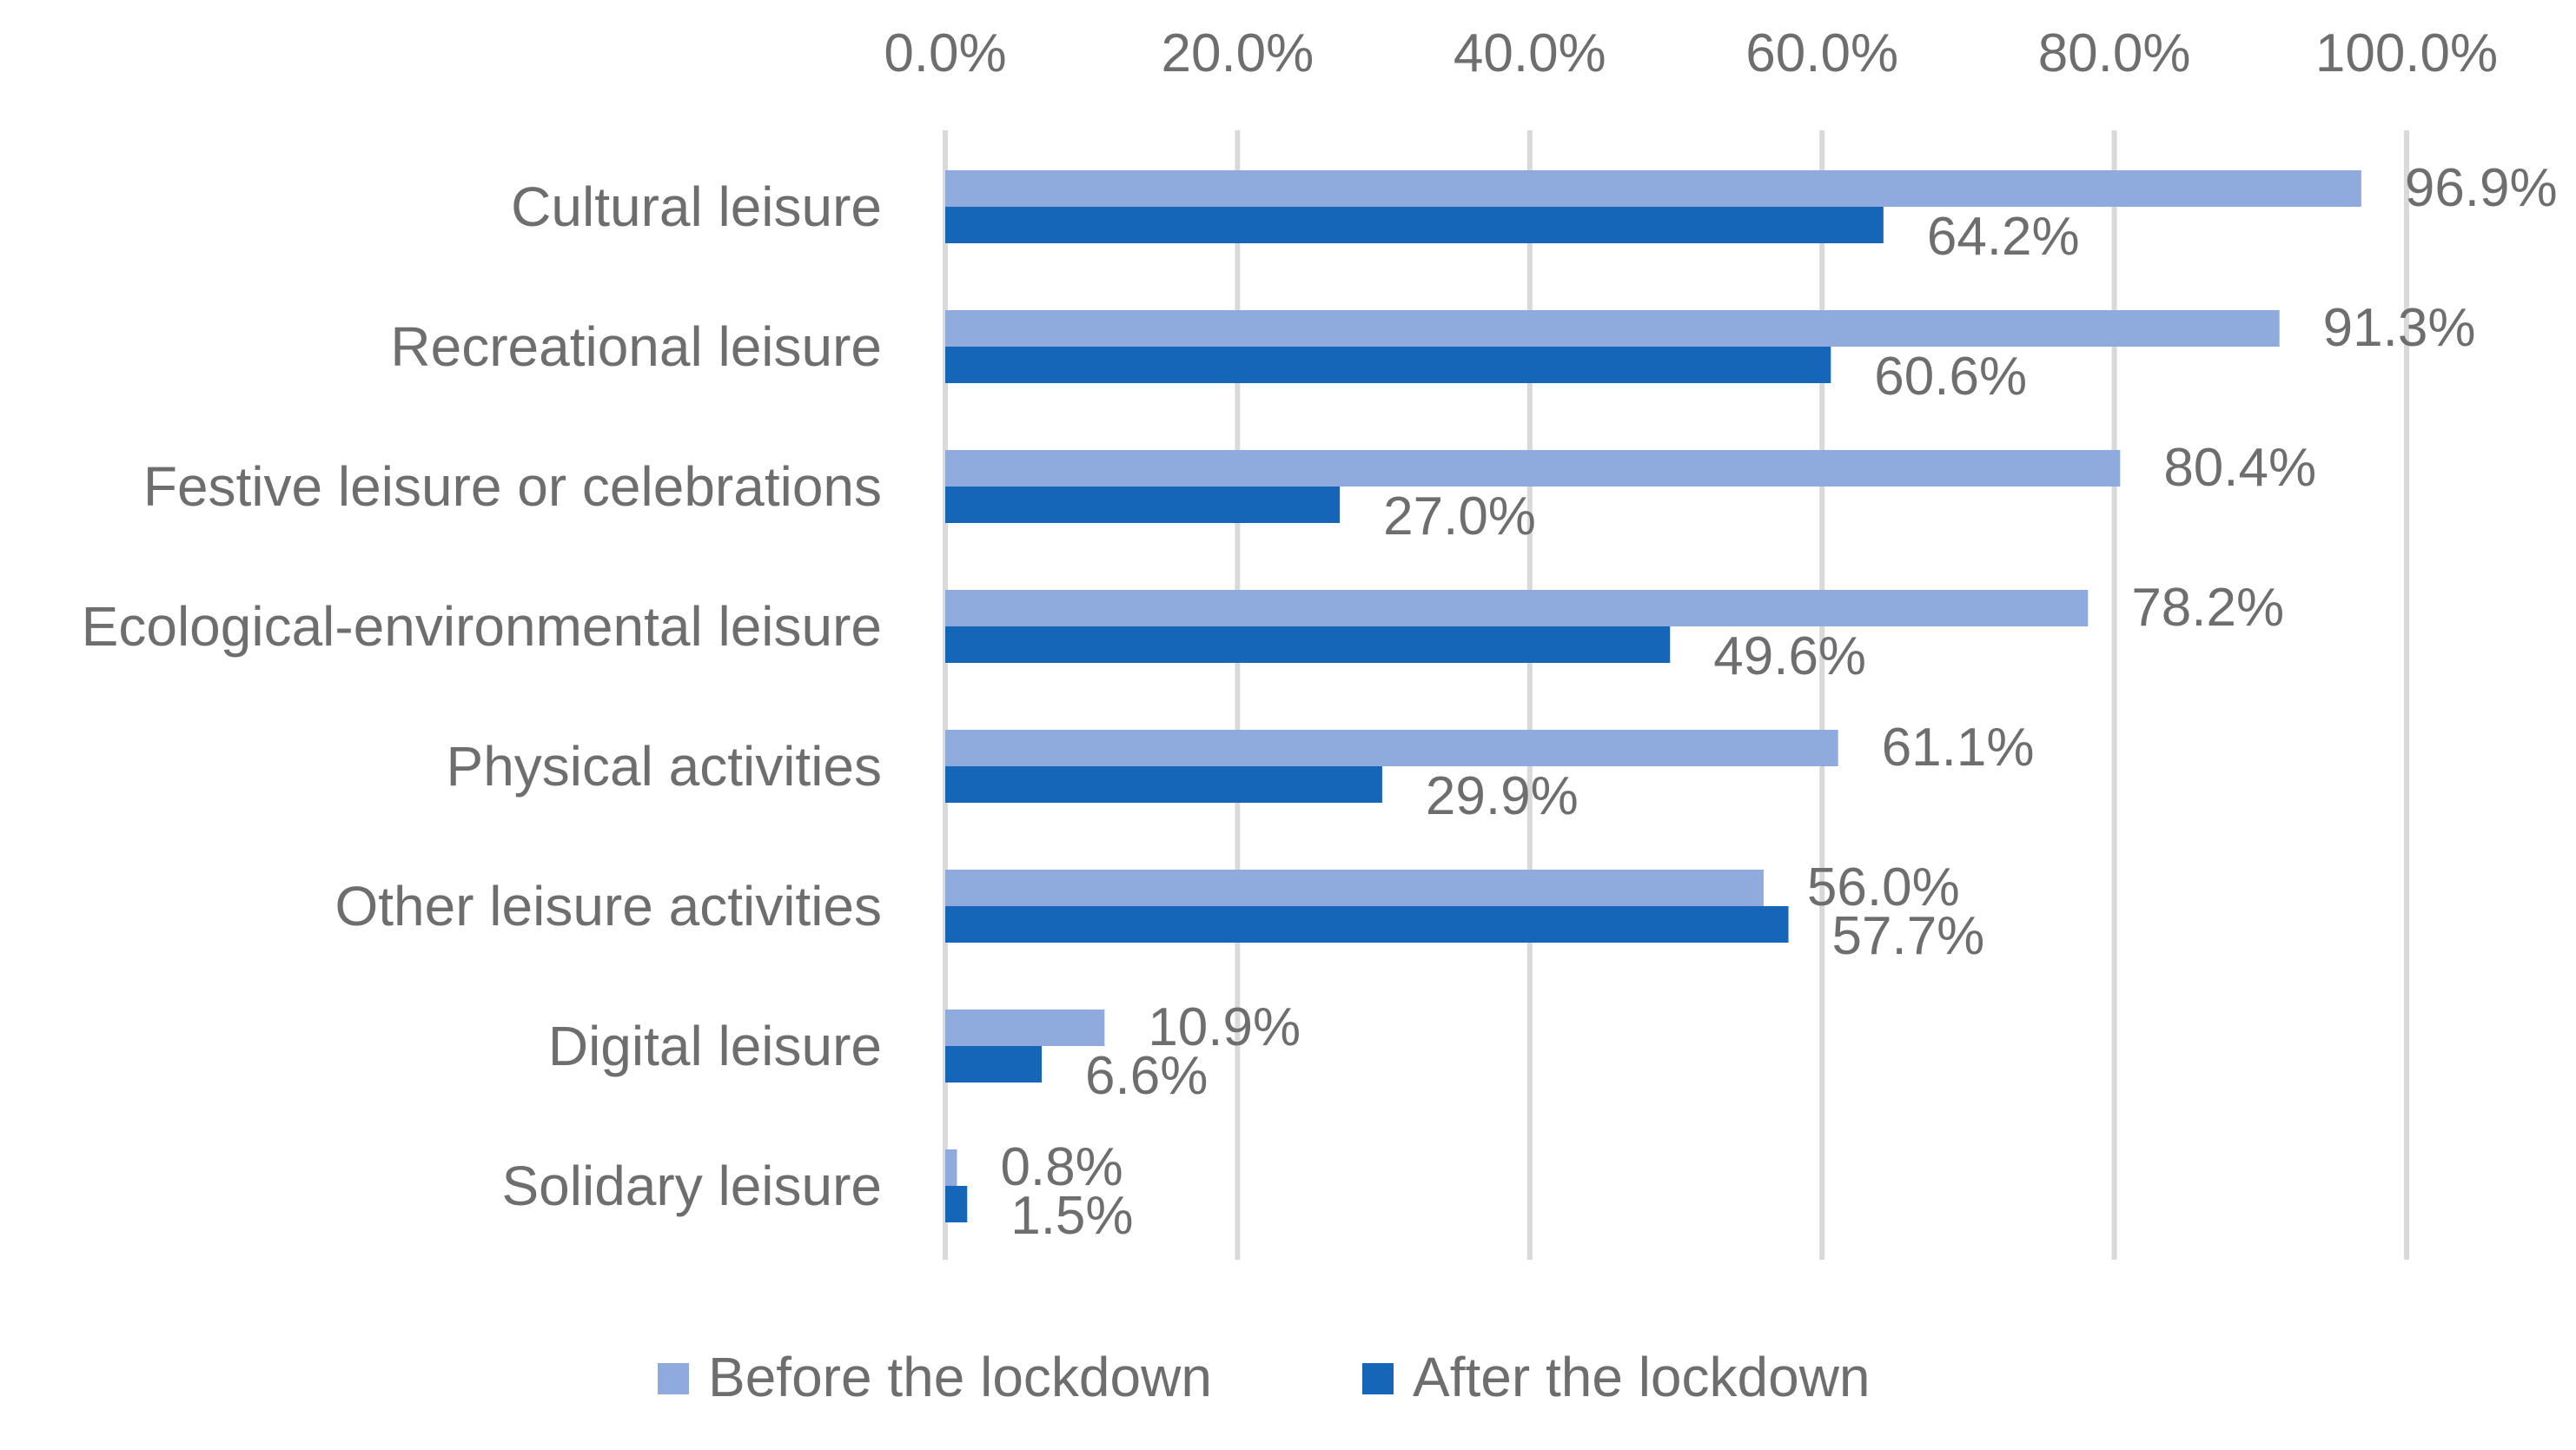  Describe the element at coordinates (715, 1046) in the screenshot. I see `category-label: Digital leisure` at that location.